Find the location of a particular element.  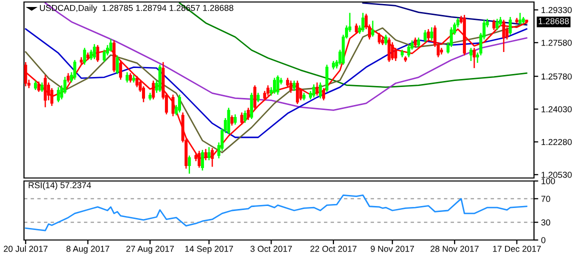

x-tick-label: 27 Aug 2017 is located at coordinates (150, 250).